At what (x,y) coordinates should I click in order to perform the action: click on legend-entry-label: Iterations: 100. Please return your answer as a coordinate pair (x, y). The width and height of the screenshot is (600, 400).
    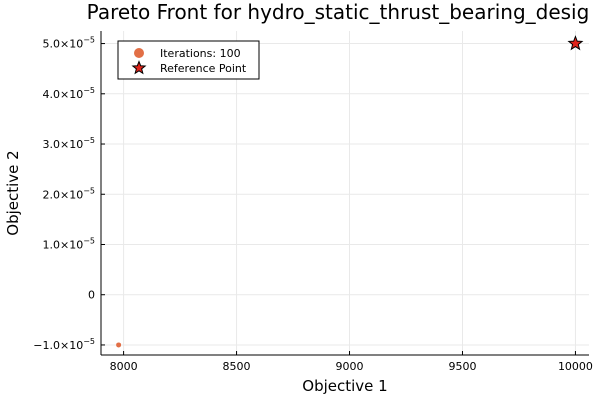
    Looking at the image, I should click on (200, 53).